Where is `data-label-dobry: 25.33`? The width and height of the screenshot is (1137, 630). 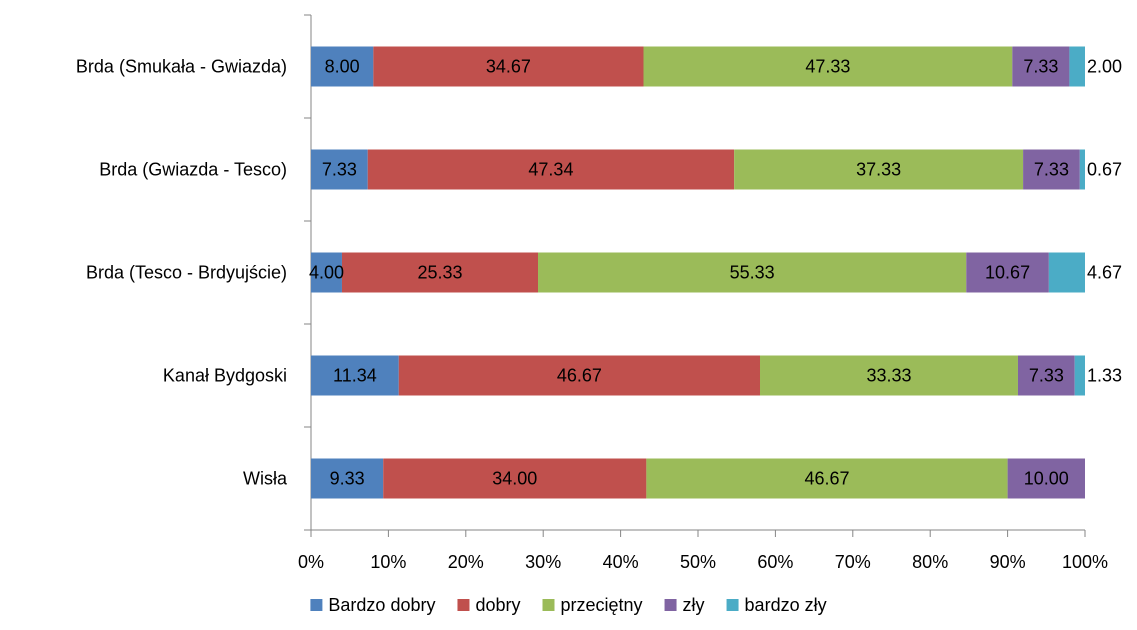
data-label-dobry: 25.33 is located at coordinates (439, 273).